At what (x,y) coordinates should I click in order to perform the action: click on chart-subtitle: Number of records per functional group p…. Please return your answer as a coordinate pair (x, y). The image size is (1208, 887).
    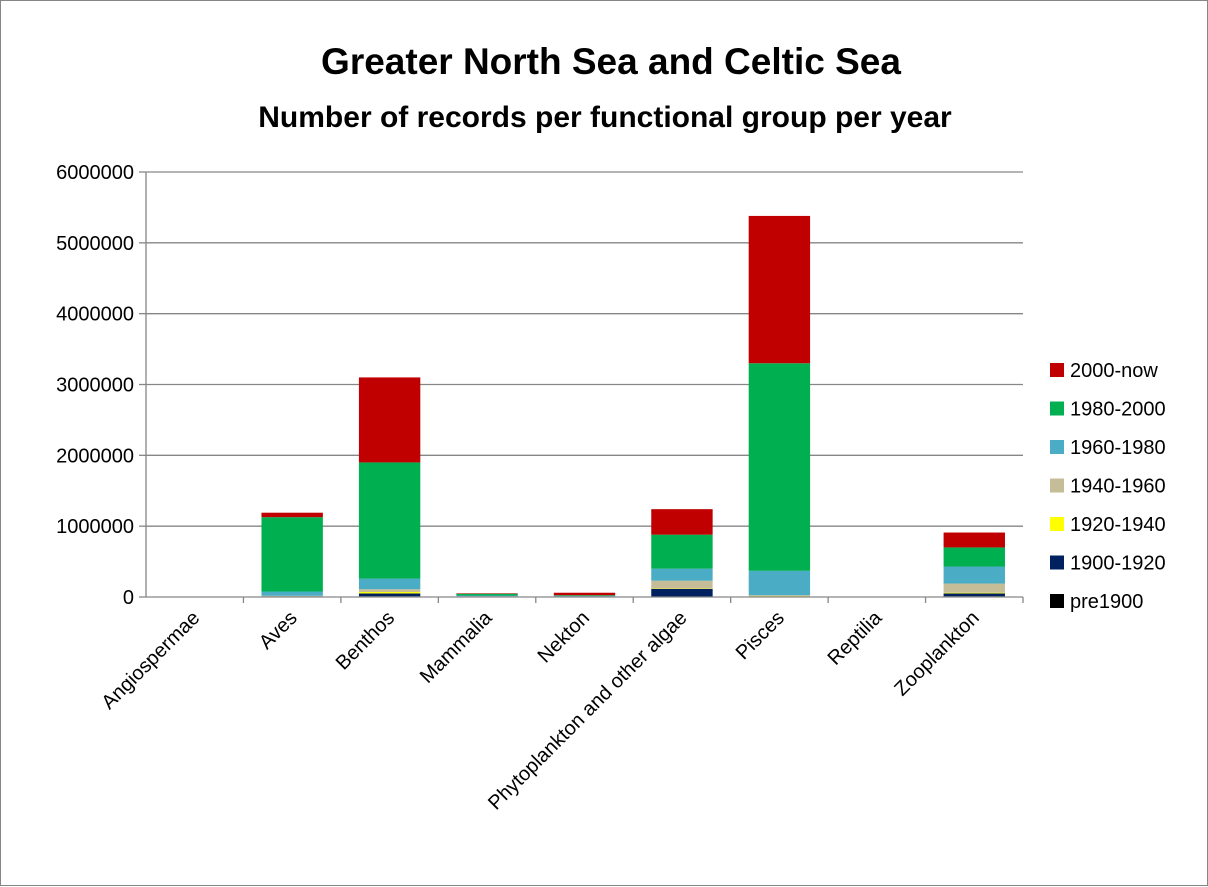
    Looking at the image, I should click on (605, 117).